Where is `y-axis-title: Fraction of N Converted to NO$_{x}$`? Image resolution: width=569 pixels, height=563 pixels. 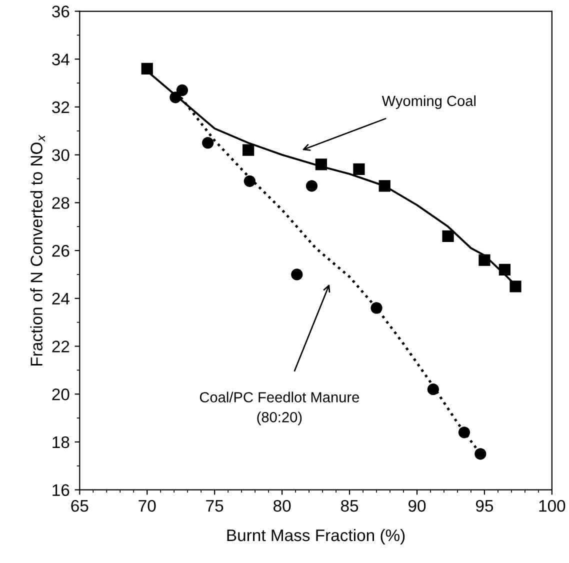 y-axis-title: Fraction of N Converted to NO$_{x}$ is located at coordinates (38, 250).